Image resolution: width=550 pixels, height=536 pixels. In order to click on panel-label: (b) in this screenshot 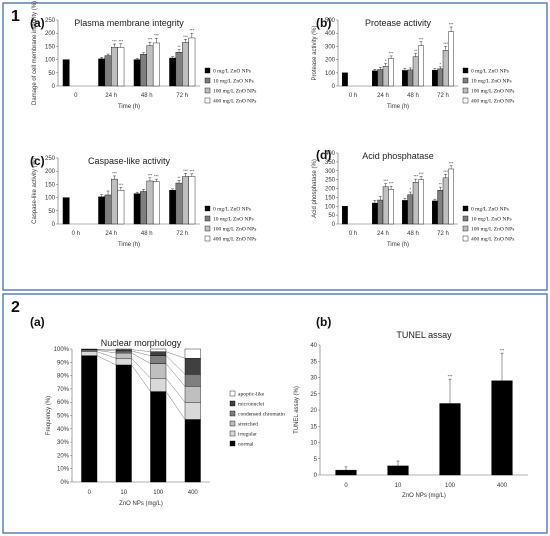, I will do `click(323, 322)`.